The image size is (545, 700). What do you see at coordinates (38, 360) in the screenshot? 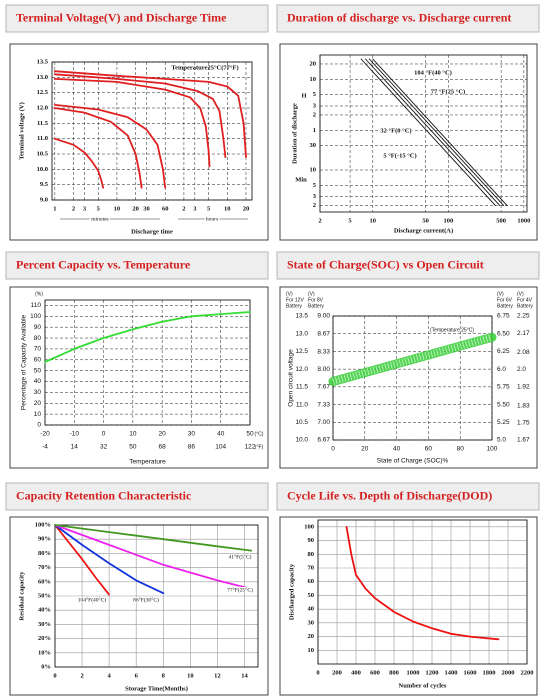
I see `y-tick-label: 60` at bounding box center [38, 360].